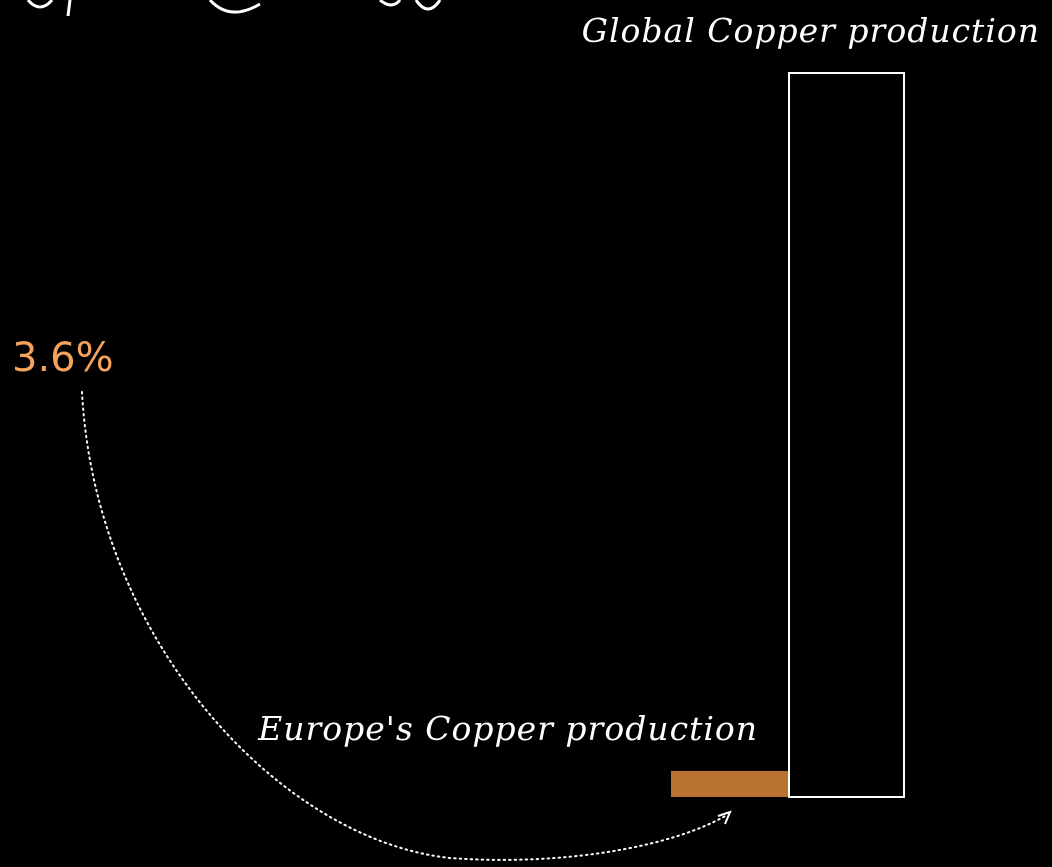 The width and height of the screenshot is (1052, 867). What do you see at coordinates (63, 358) in the screenshot?
I see `percentage-annotation: 3.6%` at bounding box center [63, 358].